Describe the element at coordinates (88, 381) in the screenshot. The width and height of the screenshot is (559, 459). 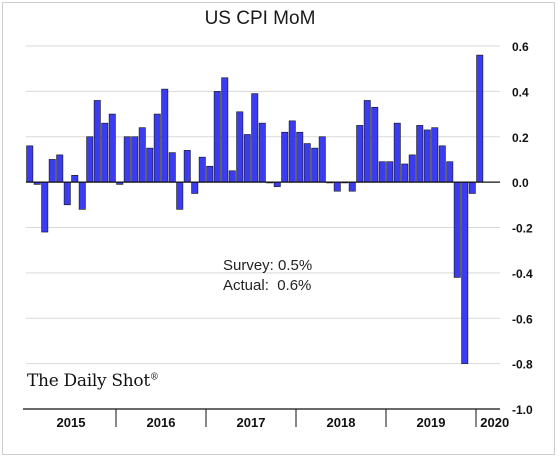
I see `watermark-text: The Daily Shot` at that location.